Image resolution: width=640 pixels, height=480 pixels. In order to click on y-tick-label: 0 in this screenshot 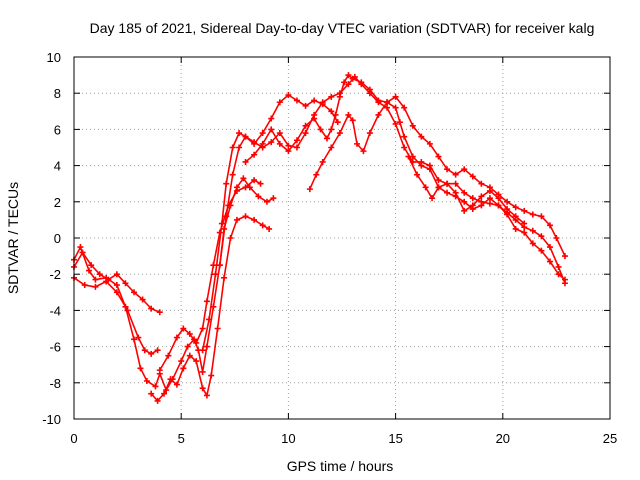, I will do `click(57, 238)`.